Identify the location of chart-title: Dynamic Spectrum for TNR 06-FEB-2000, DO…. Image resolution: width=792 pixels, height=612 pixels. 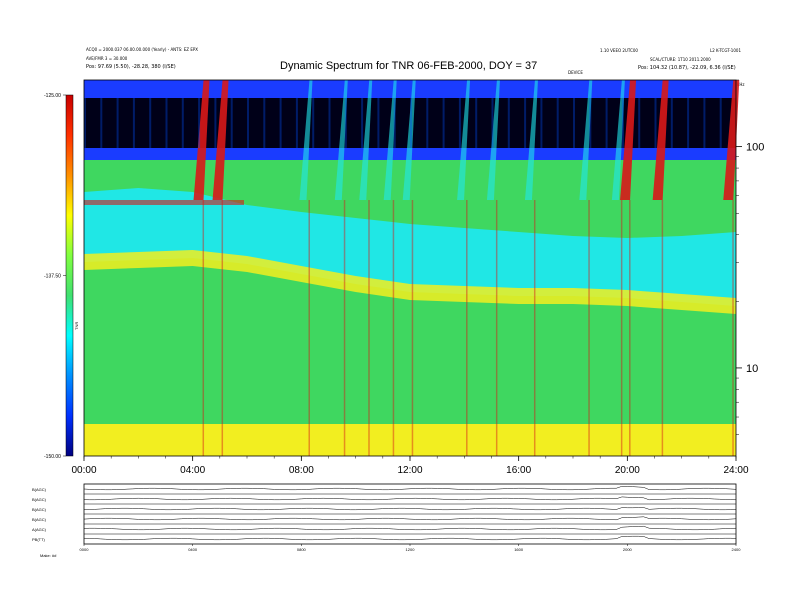
(409, 66).